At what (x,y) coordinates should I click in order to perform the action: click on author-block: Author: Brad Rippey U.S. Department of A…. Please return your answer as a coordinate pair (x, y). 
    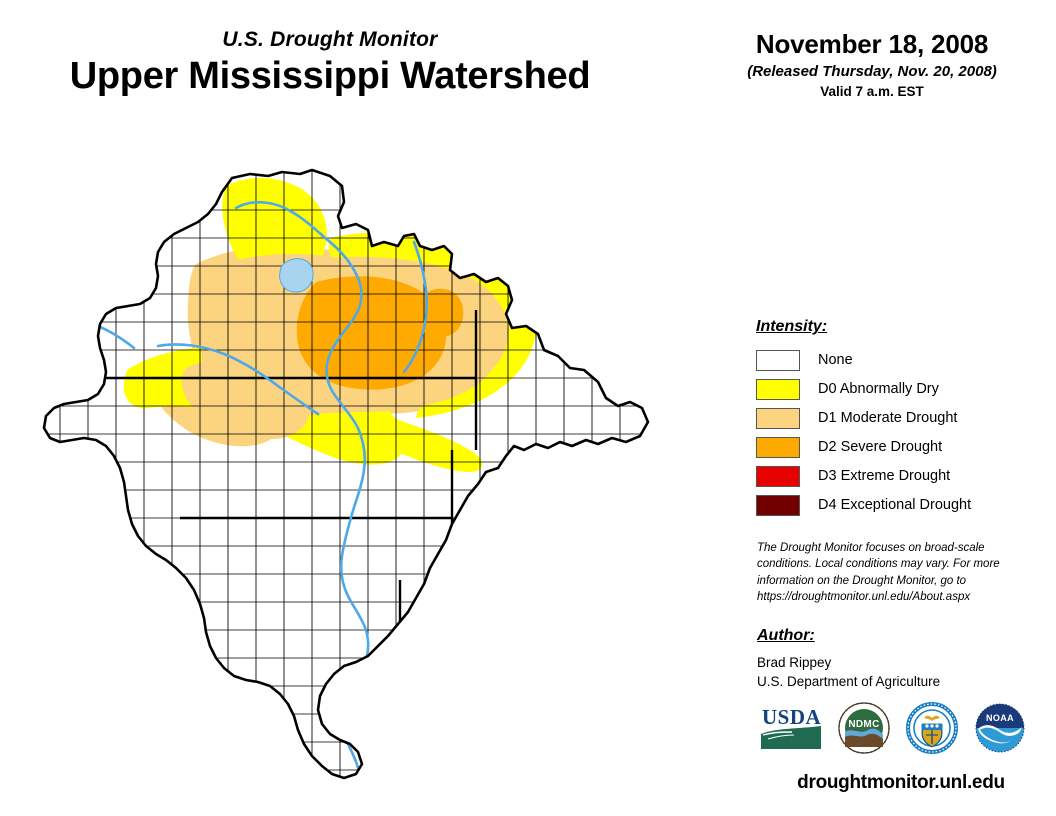
    Looking at the image, I should click on (897, 659).